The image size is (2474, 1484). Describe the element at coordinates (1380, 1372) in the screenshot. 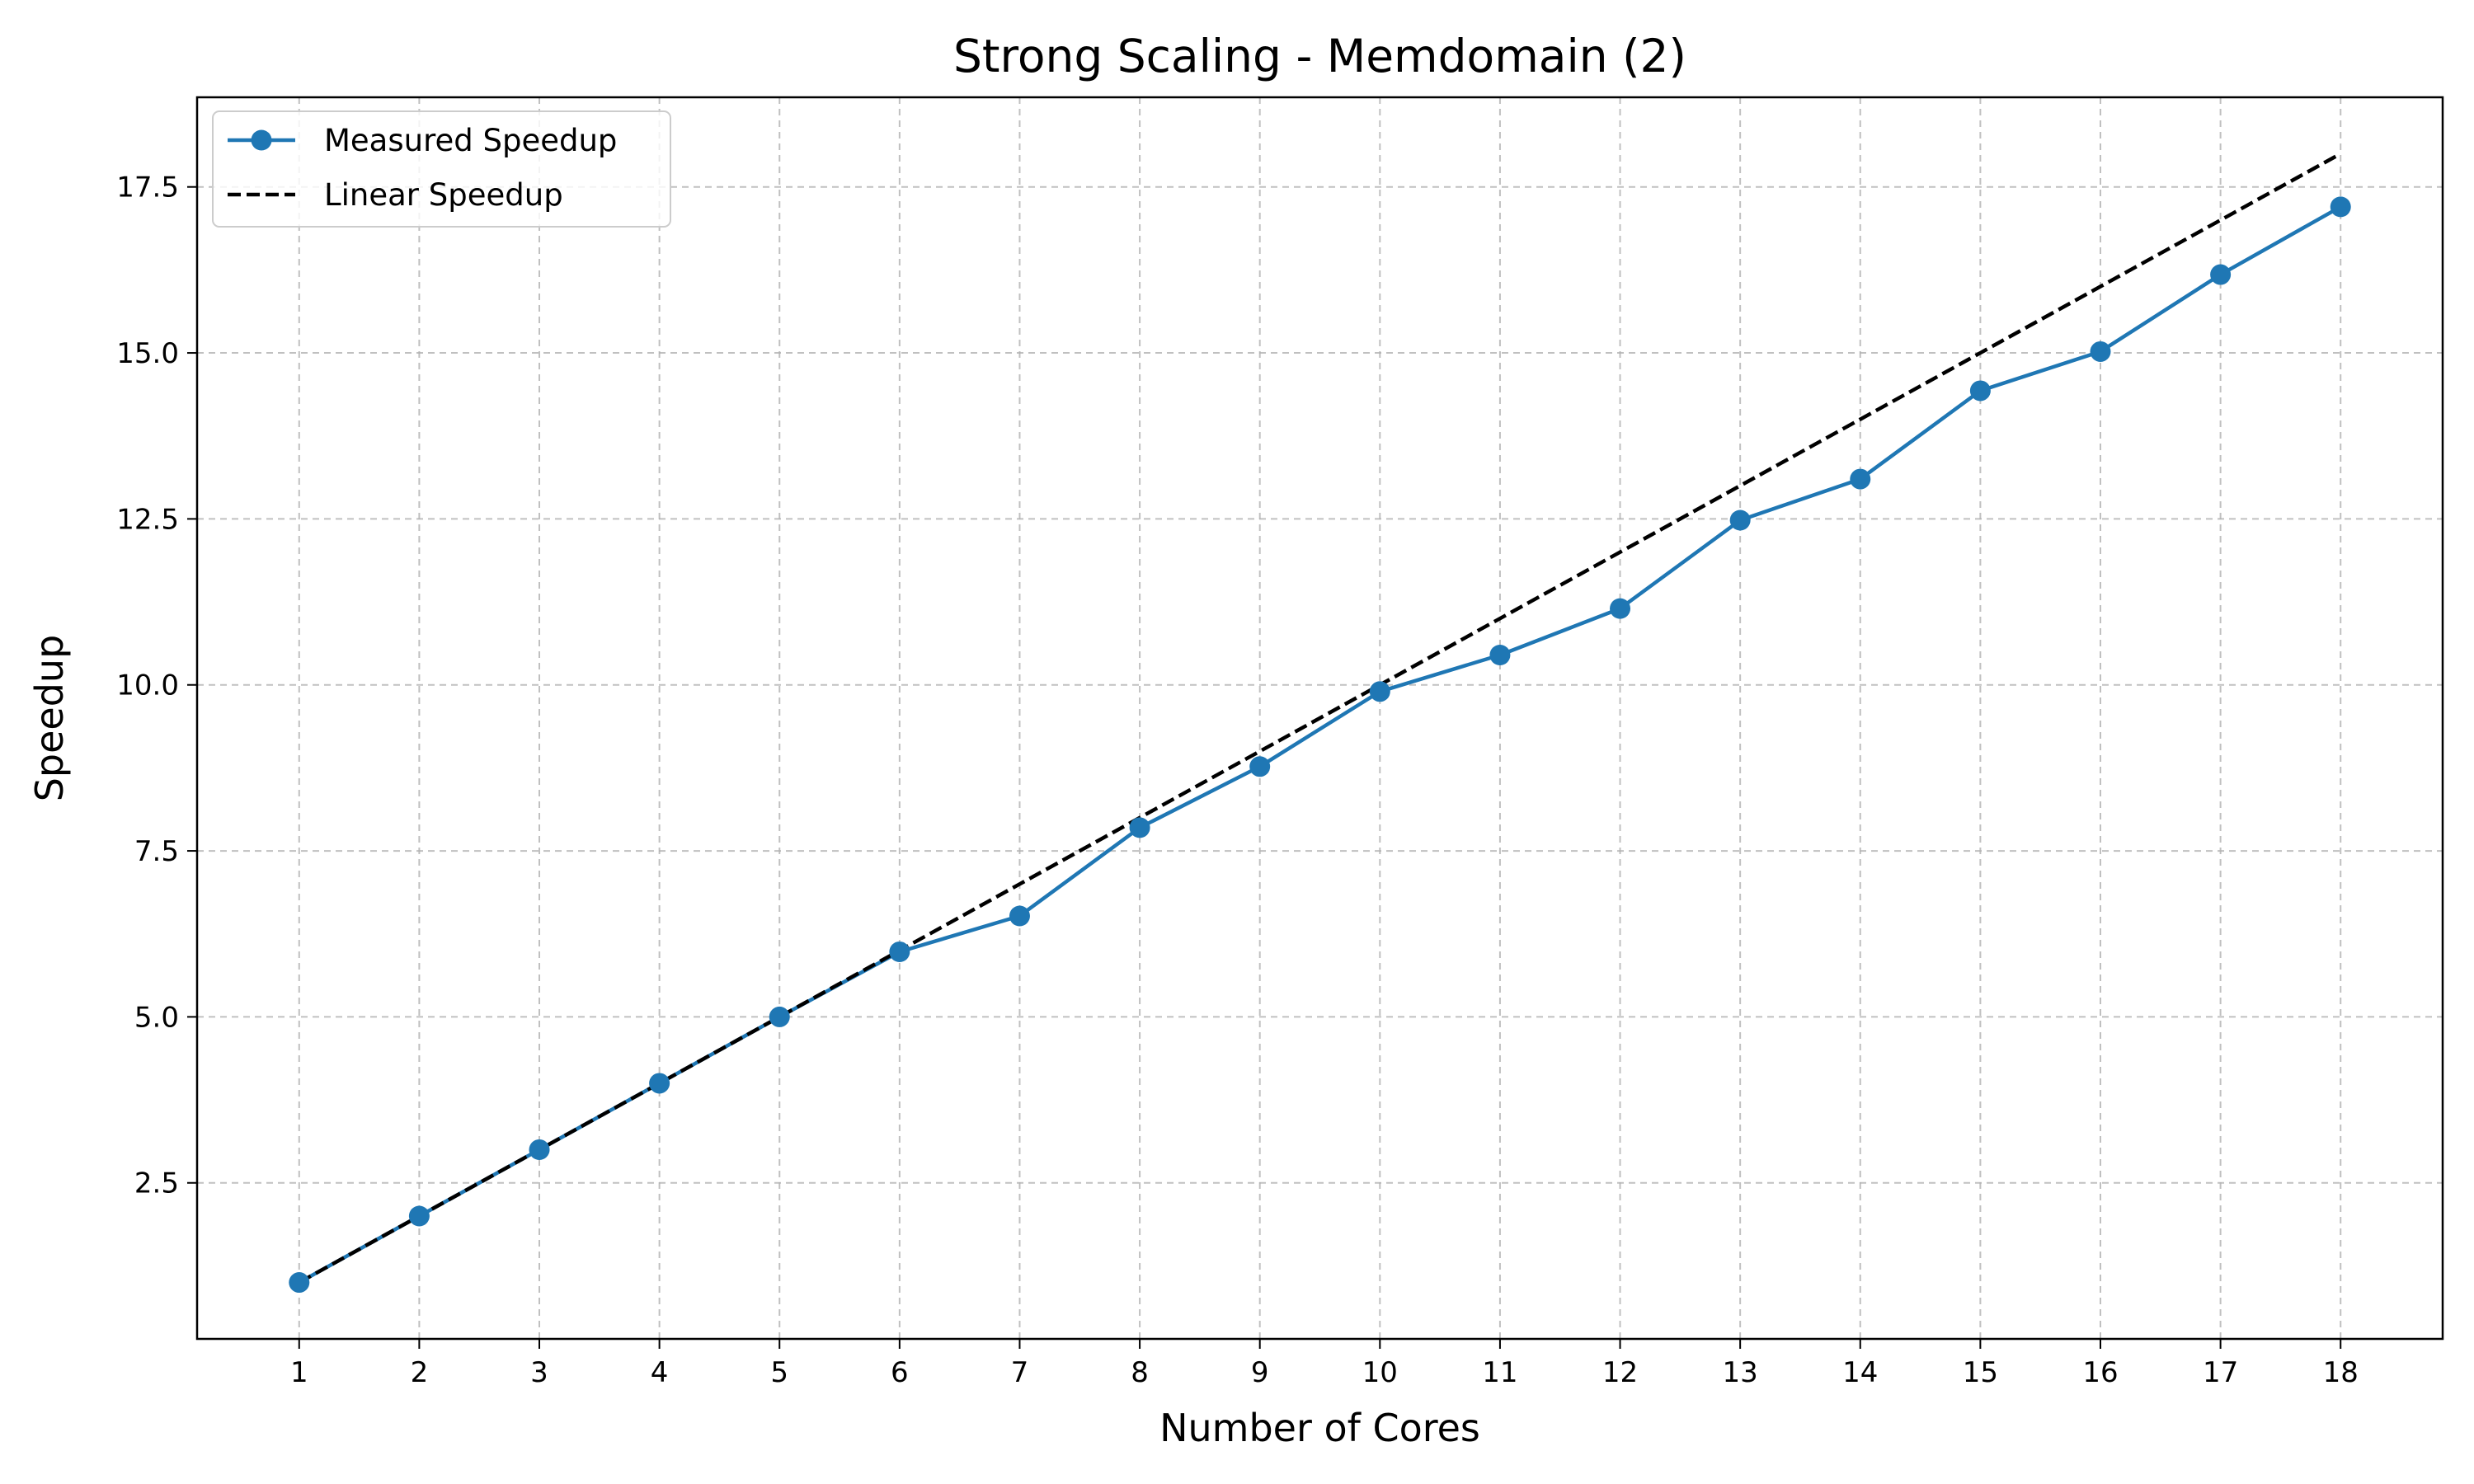

I see `x-tick-label: 10` at that location.